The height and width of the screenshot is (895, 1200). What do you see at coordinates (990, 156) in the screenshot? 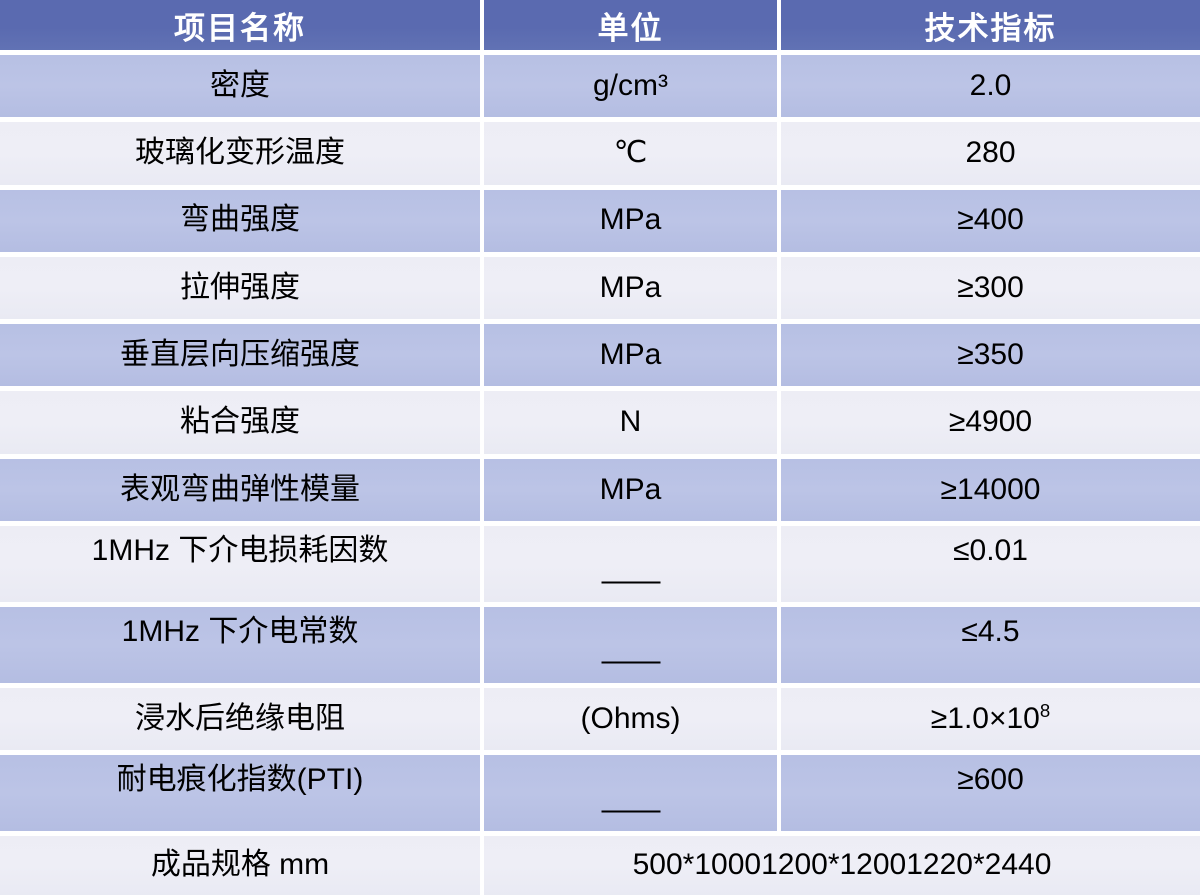
I see `cell-spec: 280` at bounding box center [990, 156].